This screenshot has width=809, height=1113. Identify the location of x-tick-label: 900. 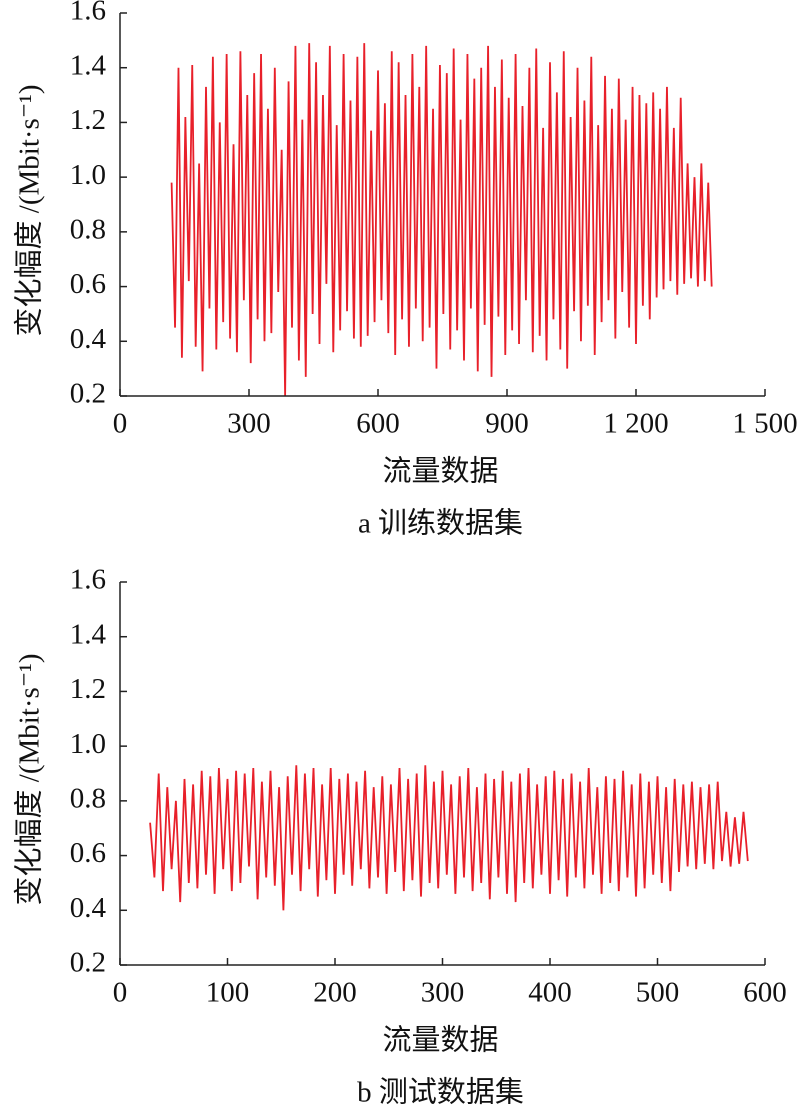
(507, 424).